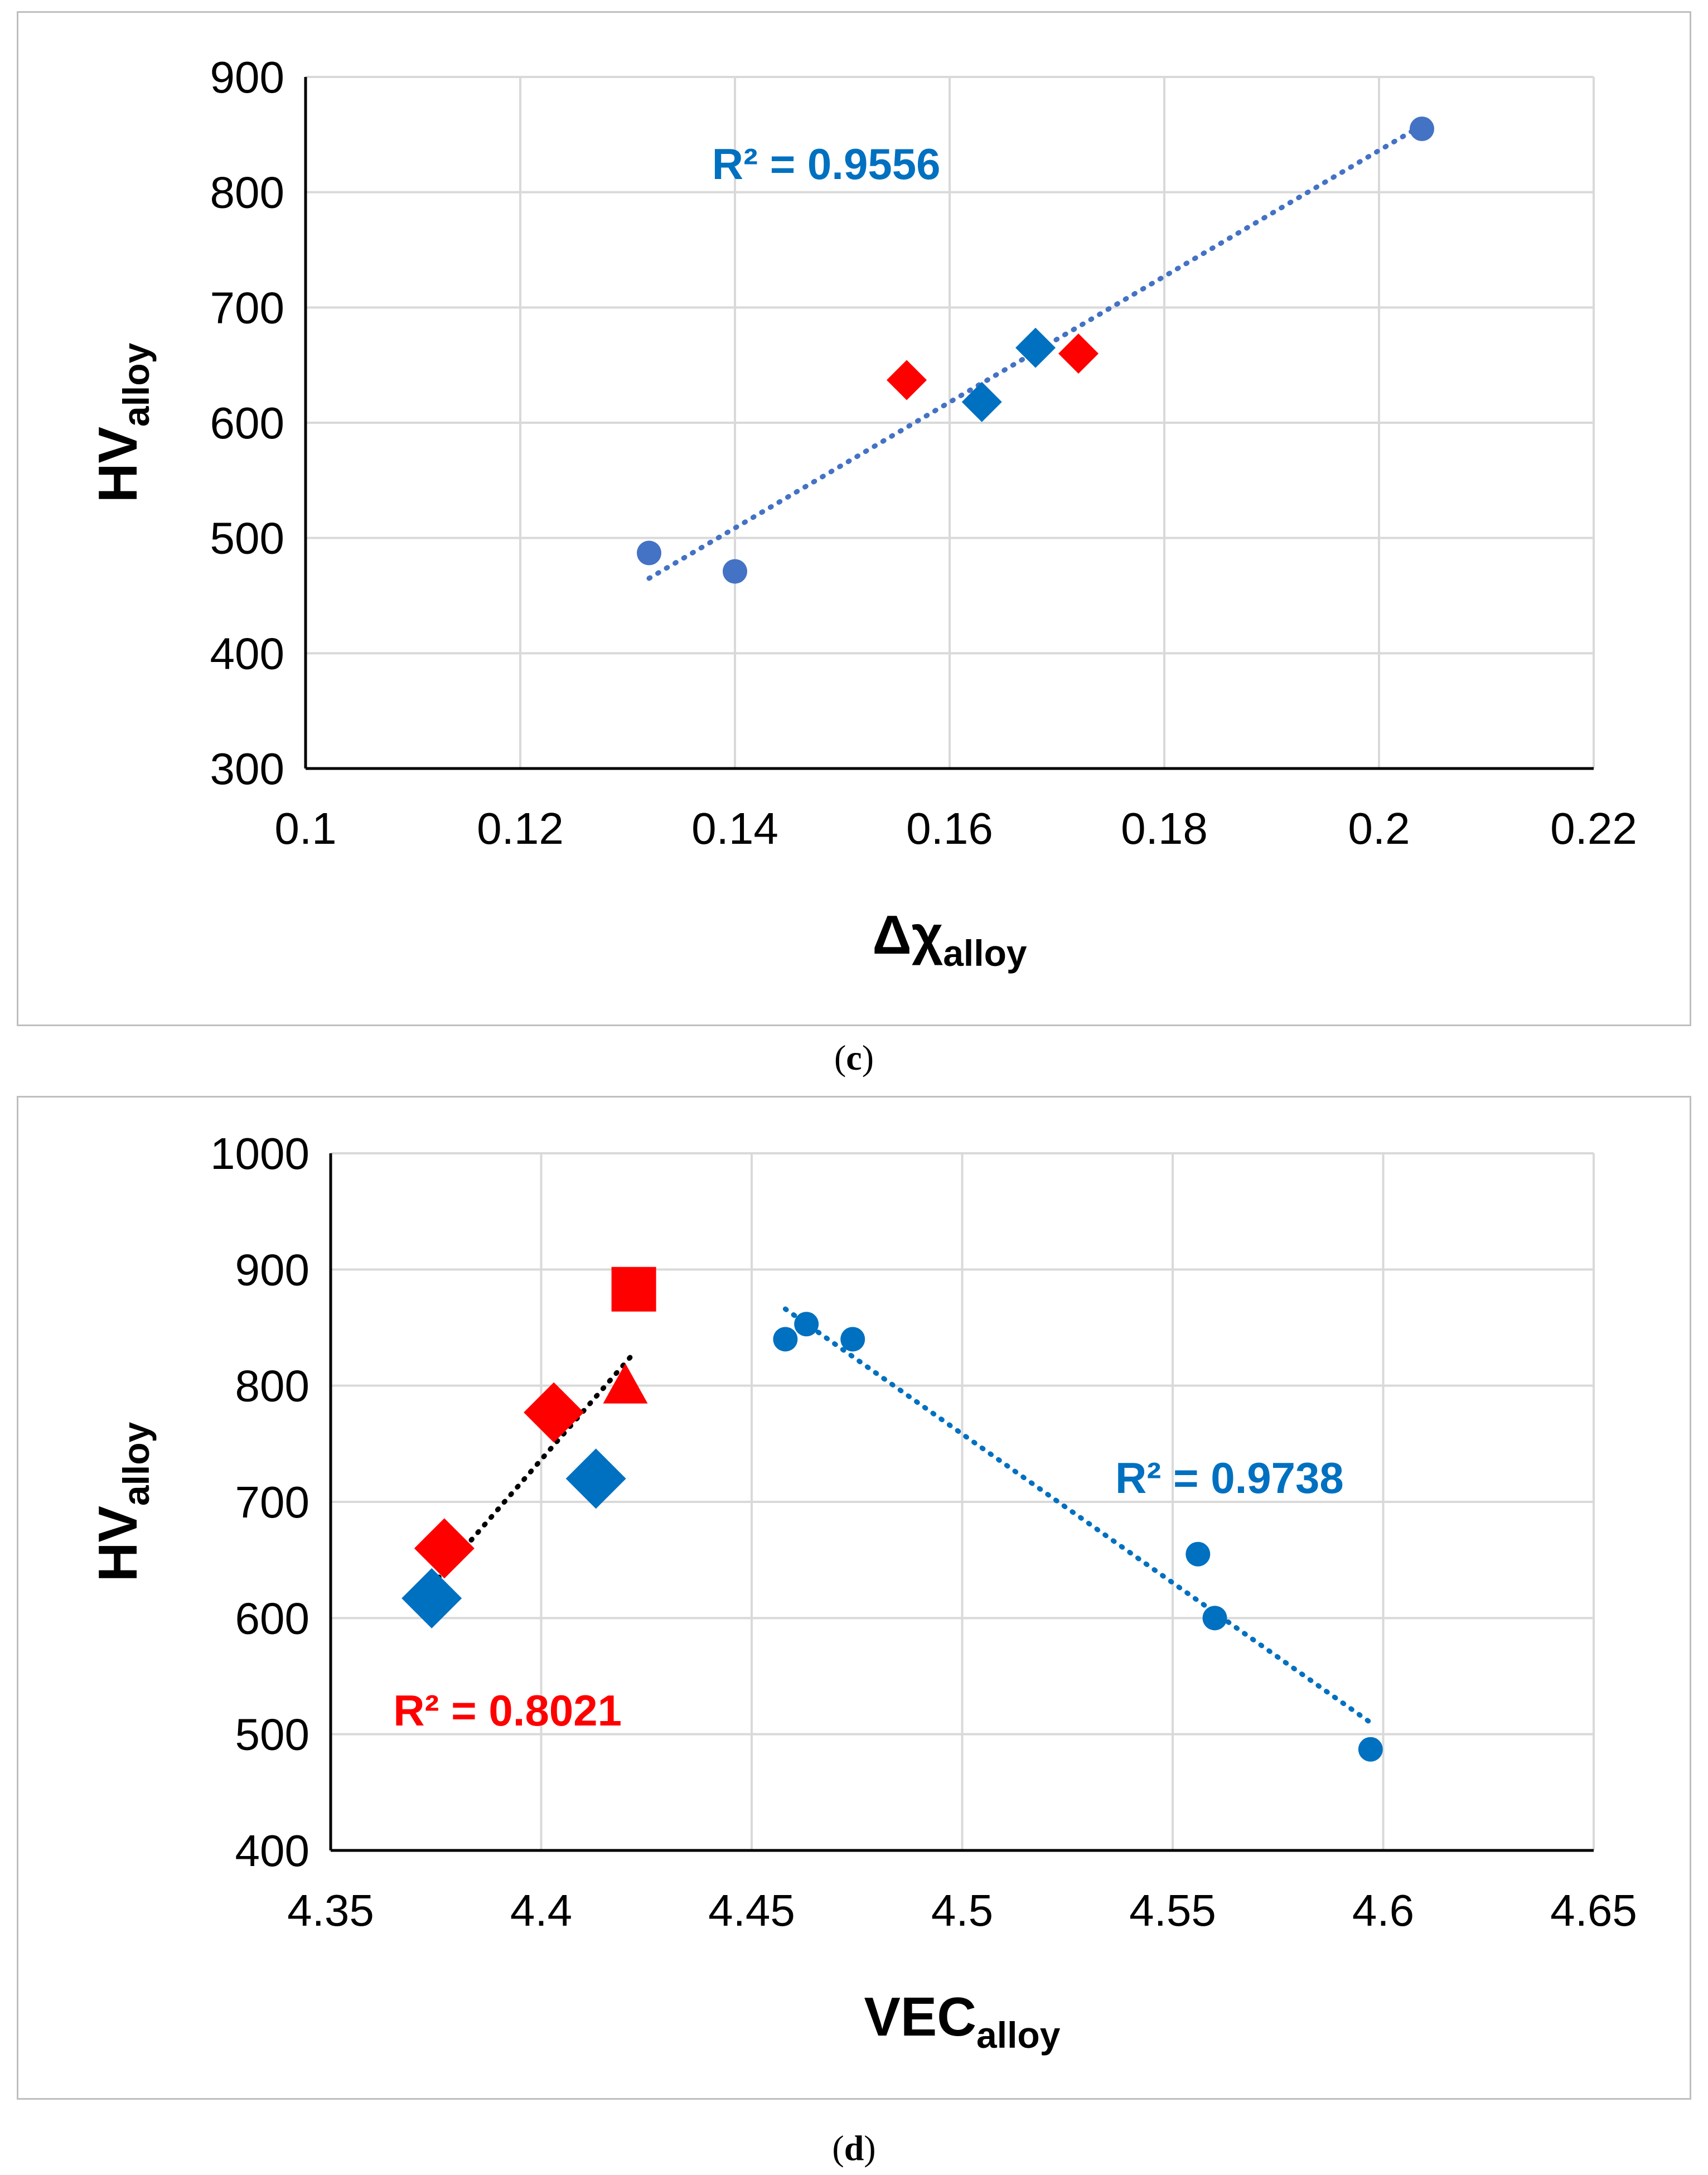 The image size is (1708, 2175). I want to click on x-tick-label: 0.16, so click(949, 829).